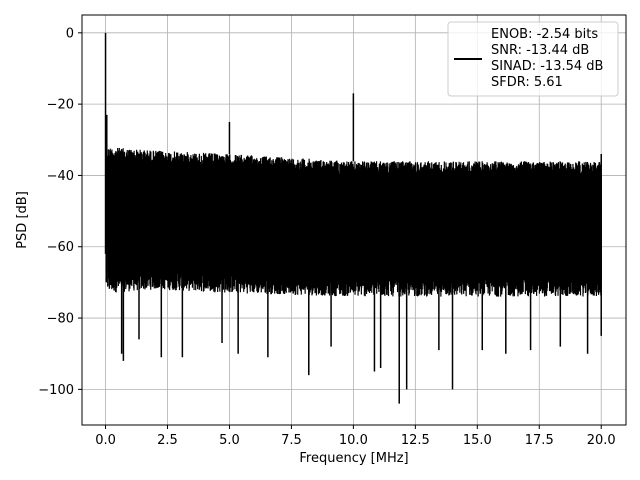  I want to click on x-tick-label: 10.0, so click(353, 440).